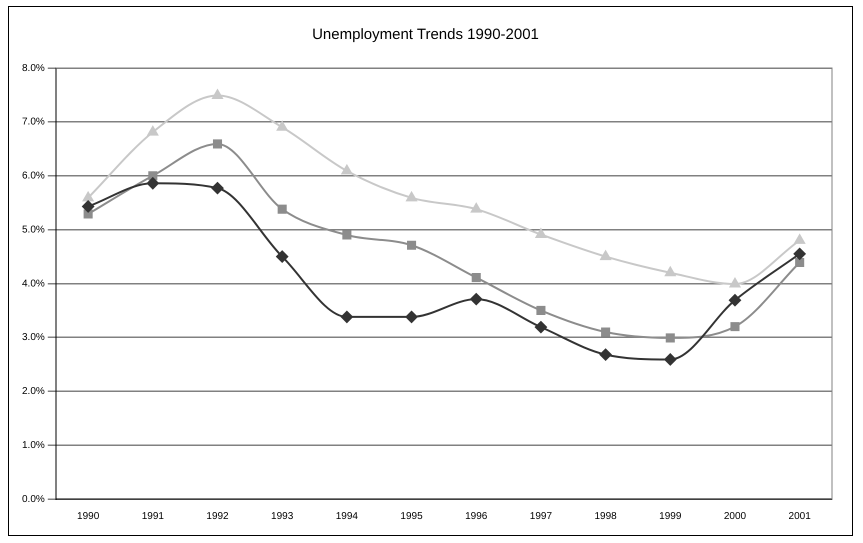  Describe the element at coordinates (541, 516) in the screenshot. I see `x-tick-label: 1997` at that location.